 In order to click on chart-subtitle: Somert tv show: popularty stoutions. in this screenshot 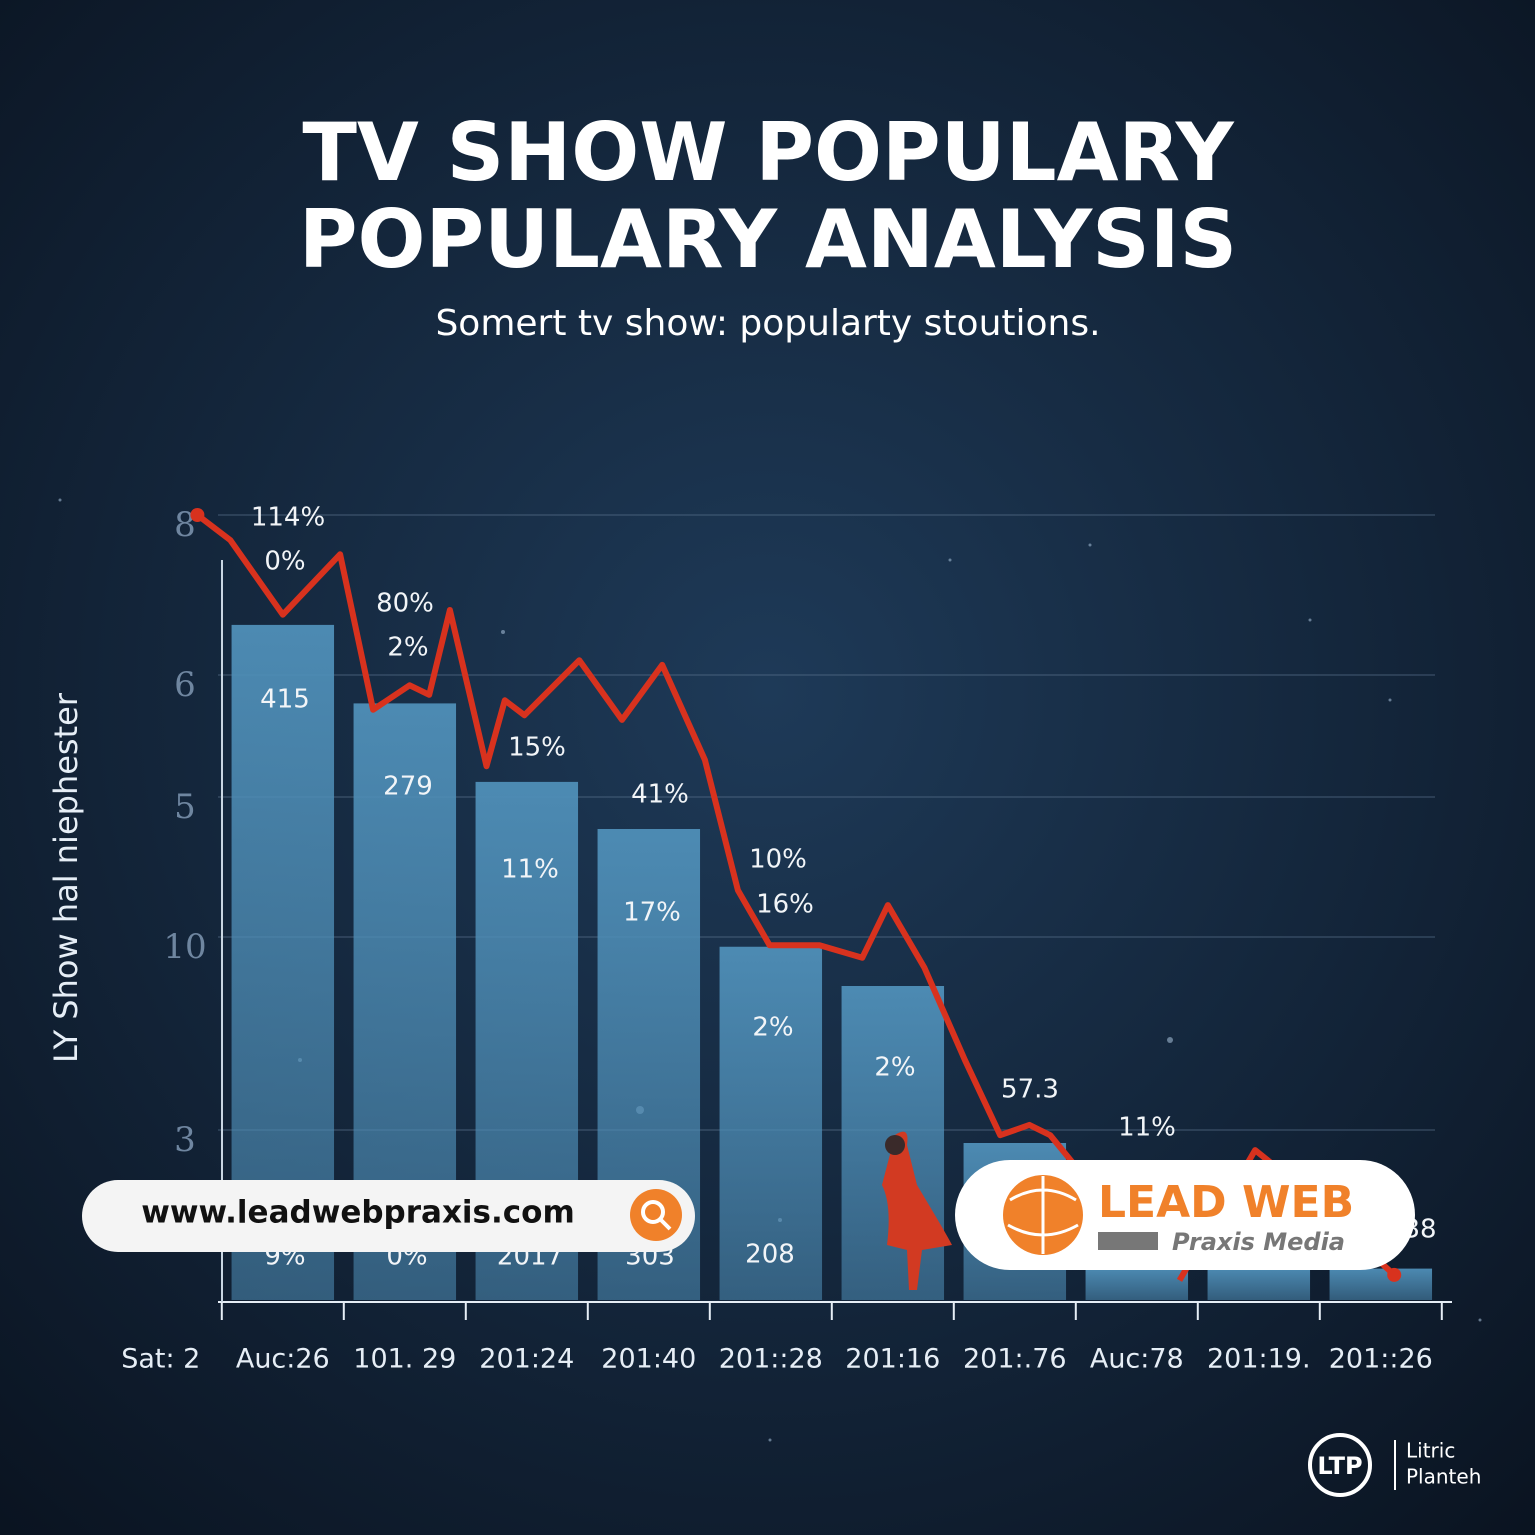, I will do `click(767, 323)`.